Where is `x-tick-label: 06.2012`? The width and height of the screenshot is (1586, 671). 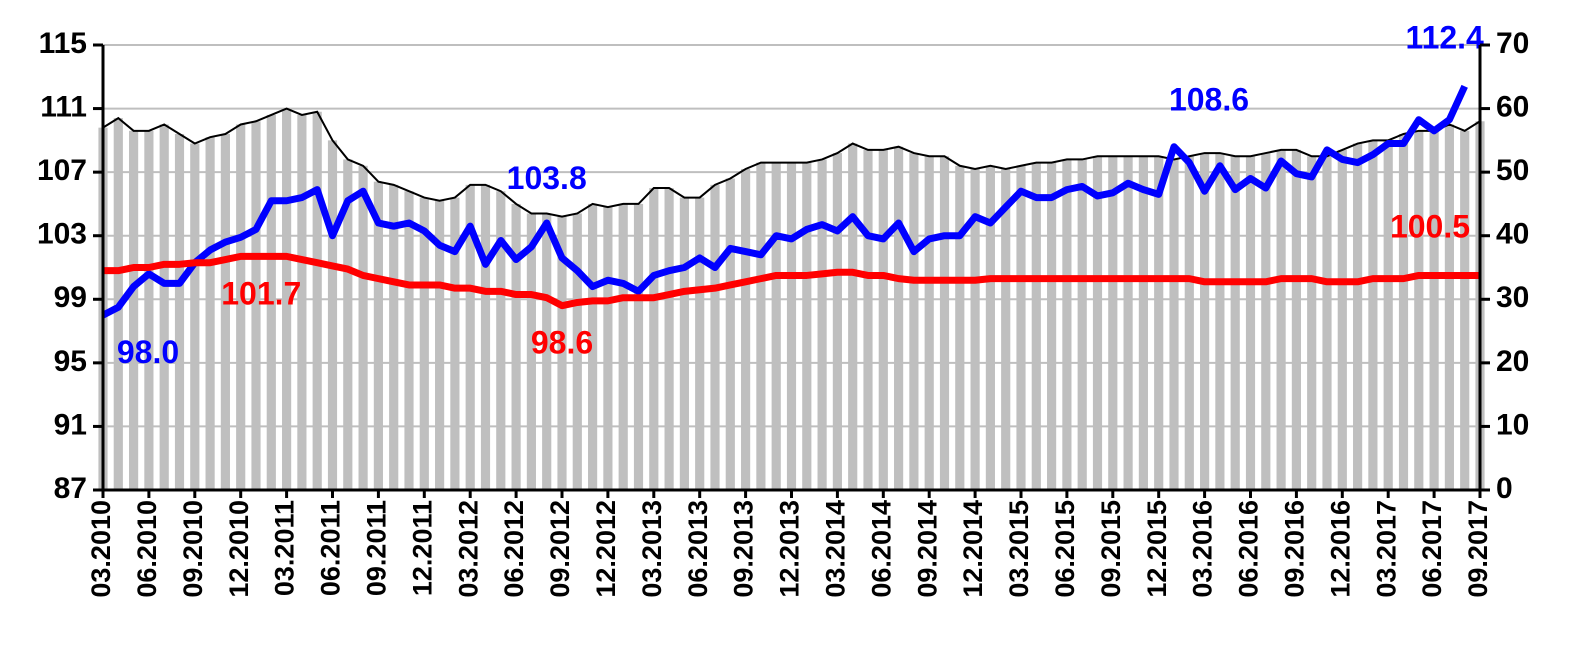 x-tick-label: 06.2012 is located at coordinates (514, 549).